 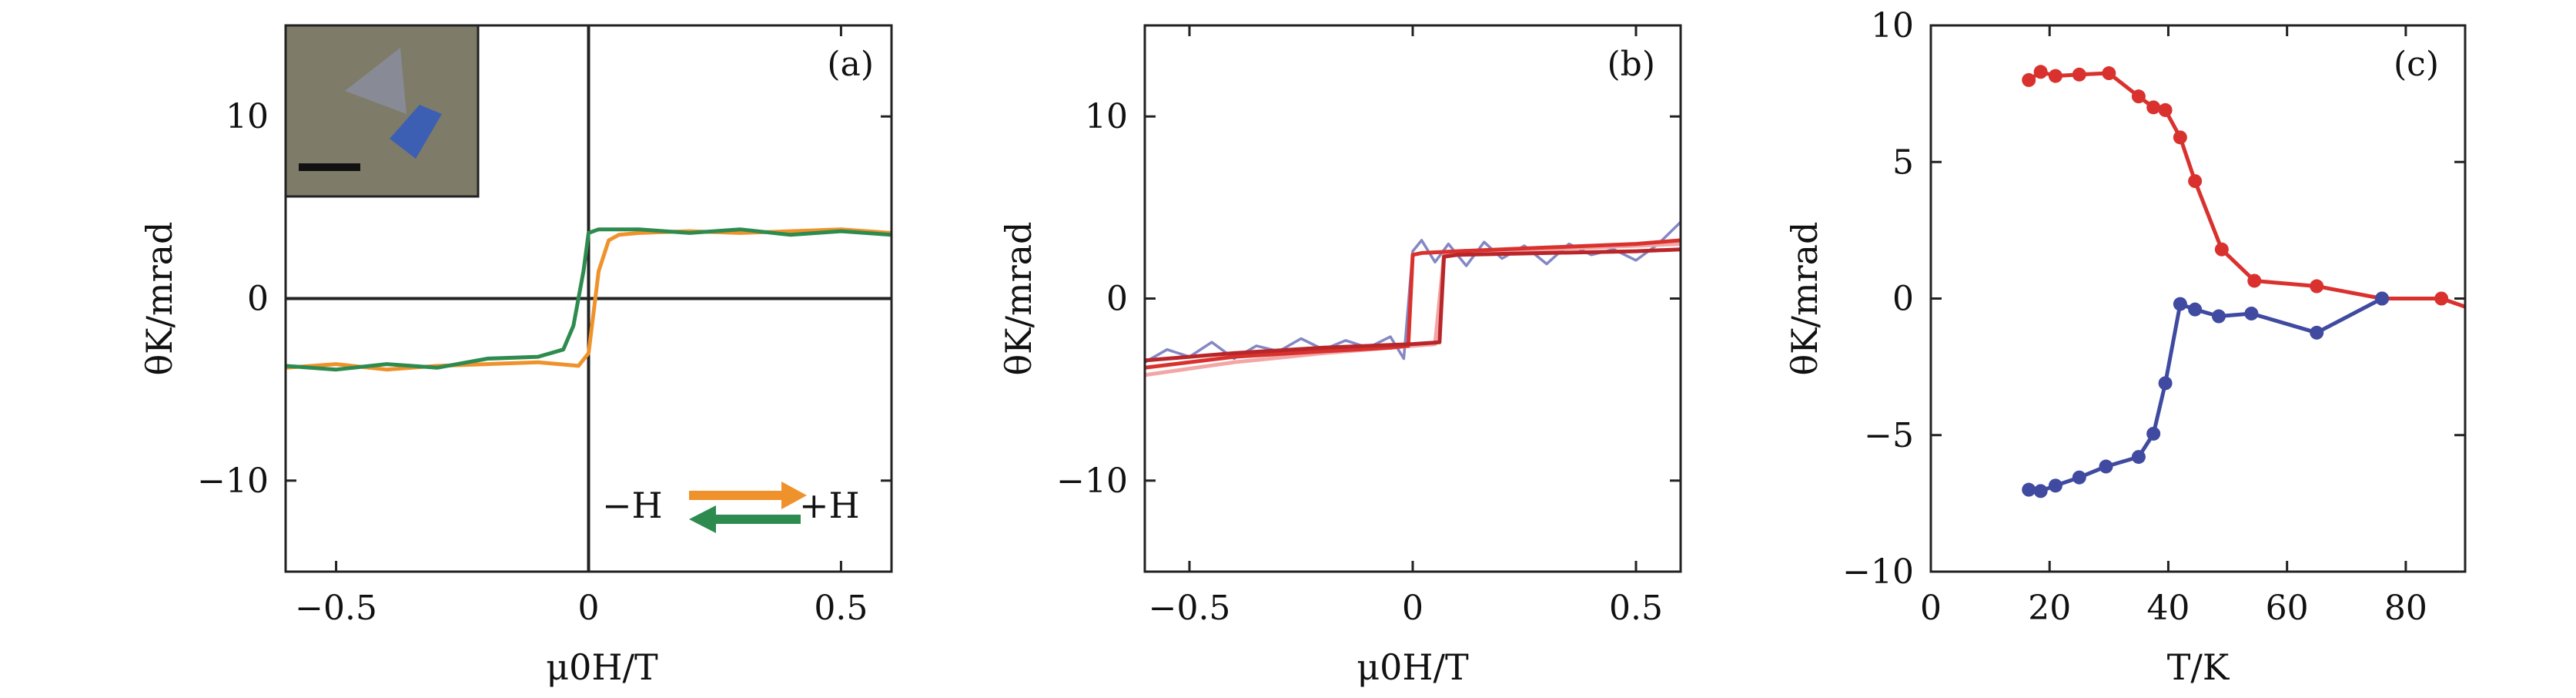 I want to click on green-arrow-head, so click(x=703, y=519).